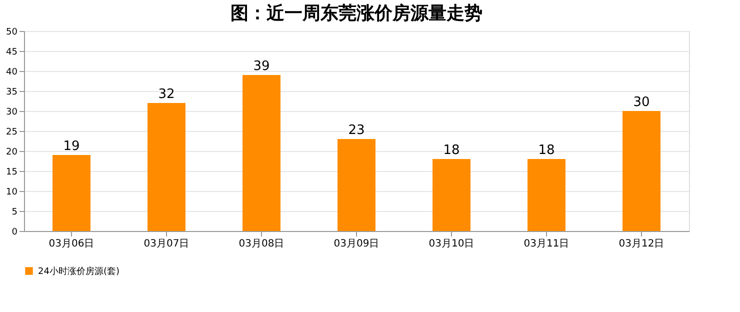  Describe the element at coordinates (167, 244) in the screenshot. I see `x-tick-label: 03月07日` at that location.